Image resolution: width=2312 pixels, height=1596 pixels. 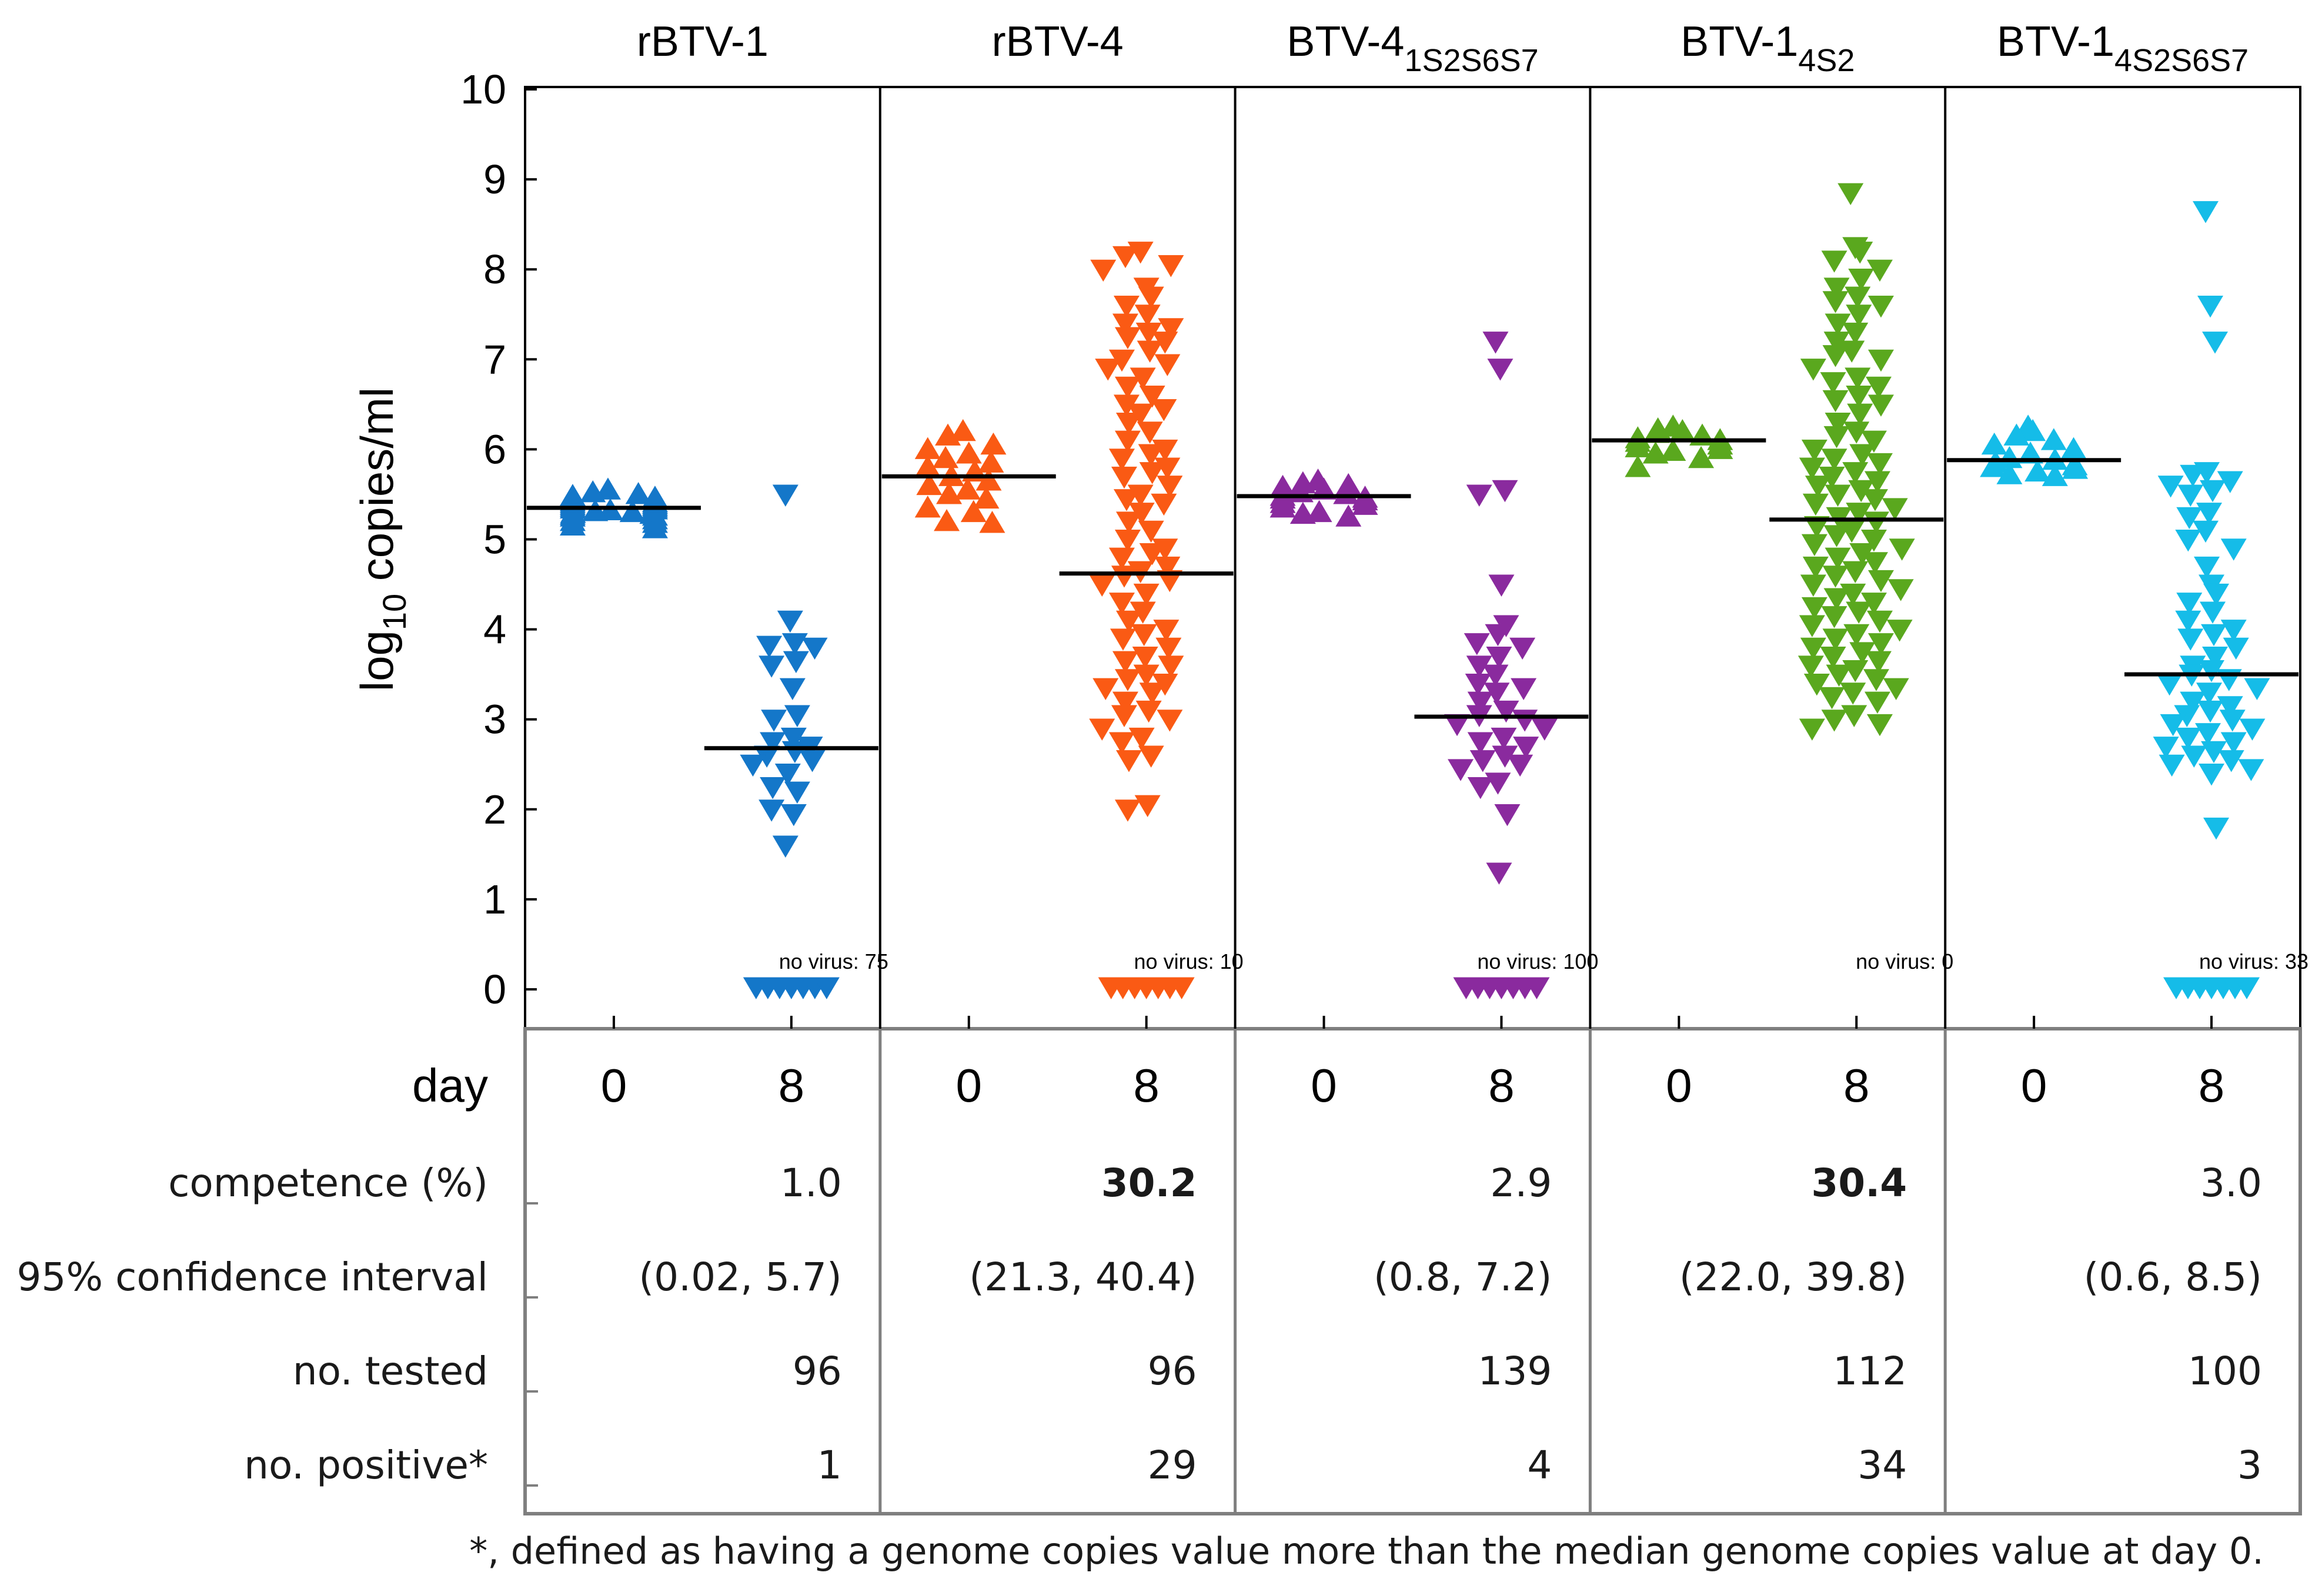 What do you see at coordinates (1149, 1183) in the screenshot?
I see `table-cell: 30.2` at bounding box center [1149, 1183].